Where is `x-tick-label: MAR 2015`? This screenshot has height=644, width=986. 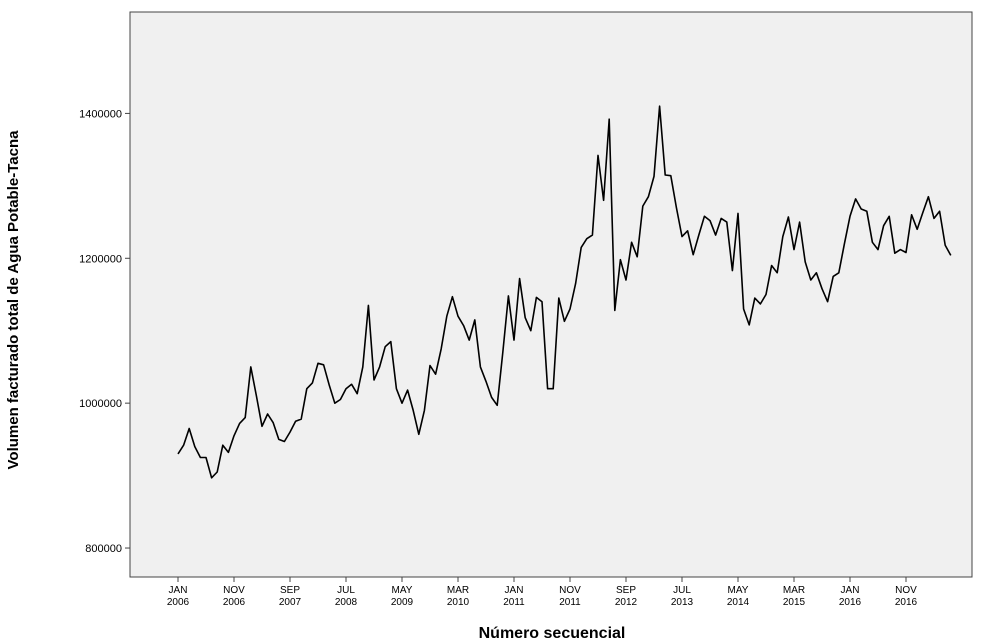 x-tick-label: MAR 2015 is located at coordinates (794, 596).